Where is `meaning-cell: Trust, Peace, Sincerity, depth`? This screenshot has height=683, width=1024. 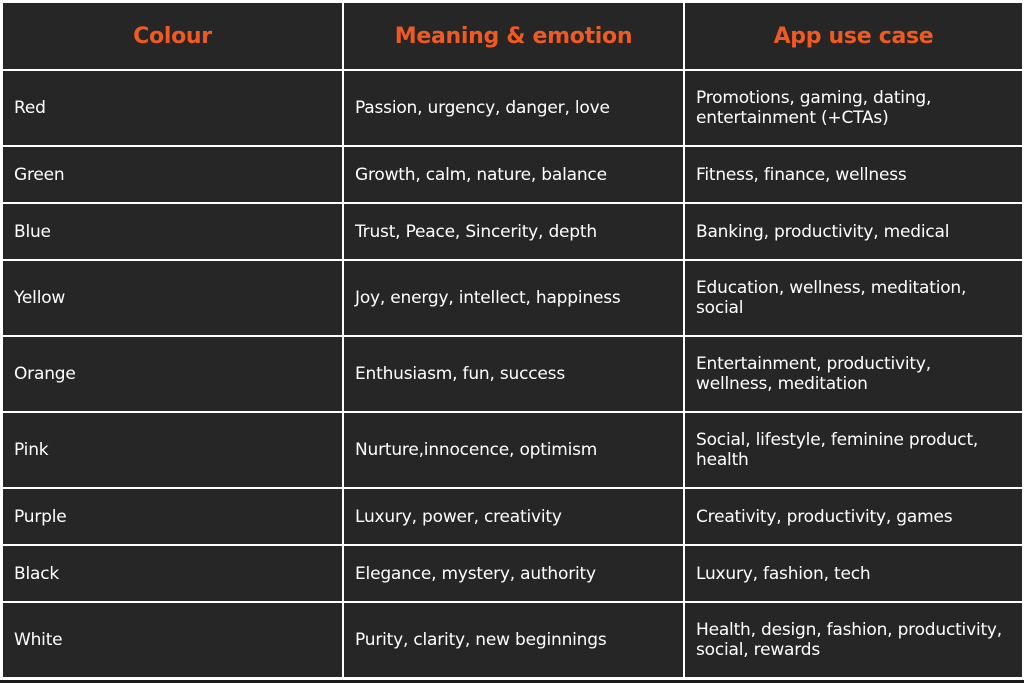 meaning-cell: Trust, Peace, Sincerity, depth is located at coordinates (513, 231).